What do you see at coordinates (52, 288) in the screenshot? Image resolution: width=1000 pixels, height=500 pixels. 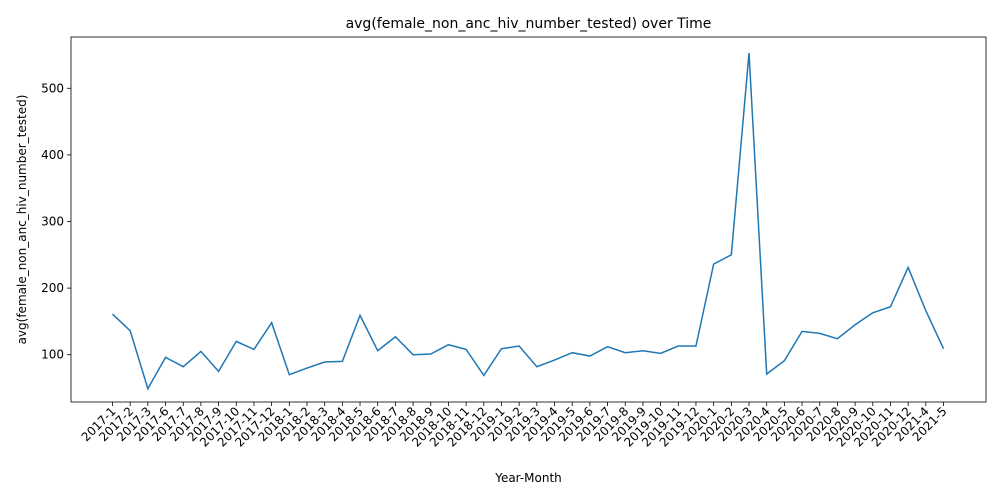 I see `y-tick-label: 200` at bounding box center [52, 288].